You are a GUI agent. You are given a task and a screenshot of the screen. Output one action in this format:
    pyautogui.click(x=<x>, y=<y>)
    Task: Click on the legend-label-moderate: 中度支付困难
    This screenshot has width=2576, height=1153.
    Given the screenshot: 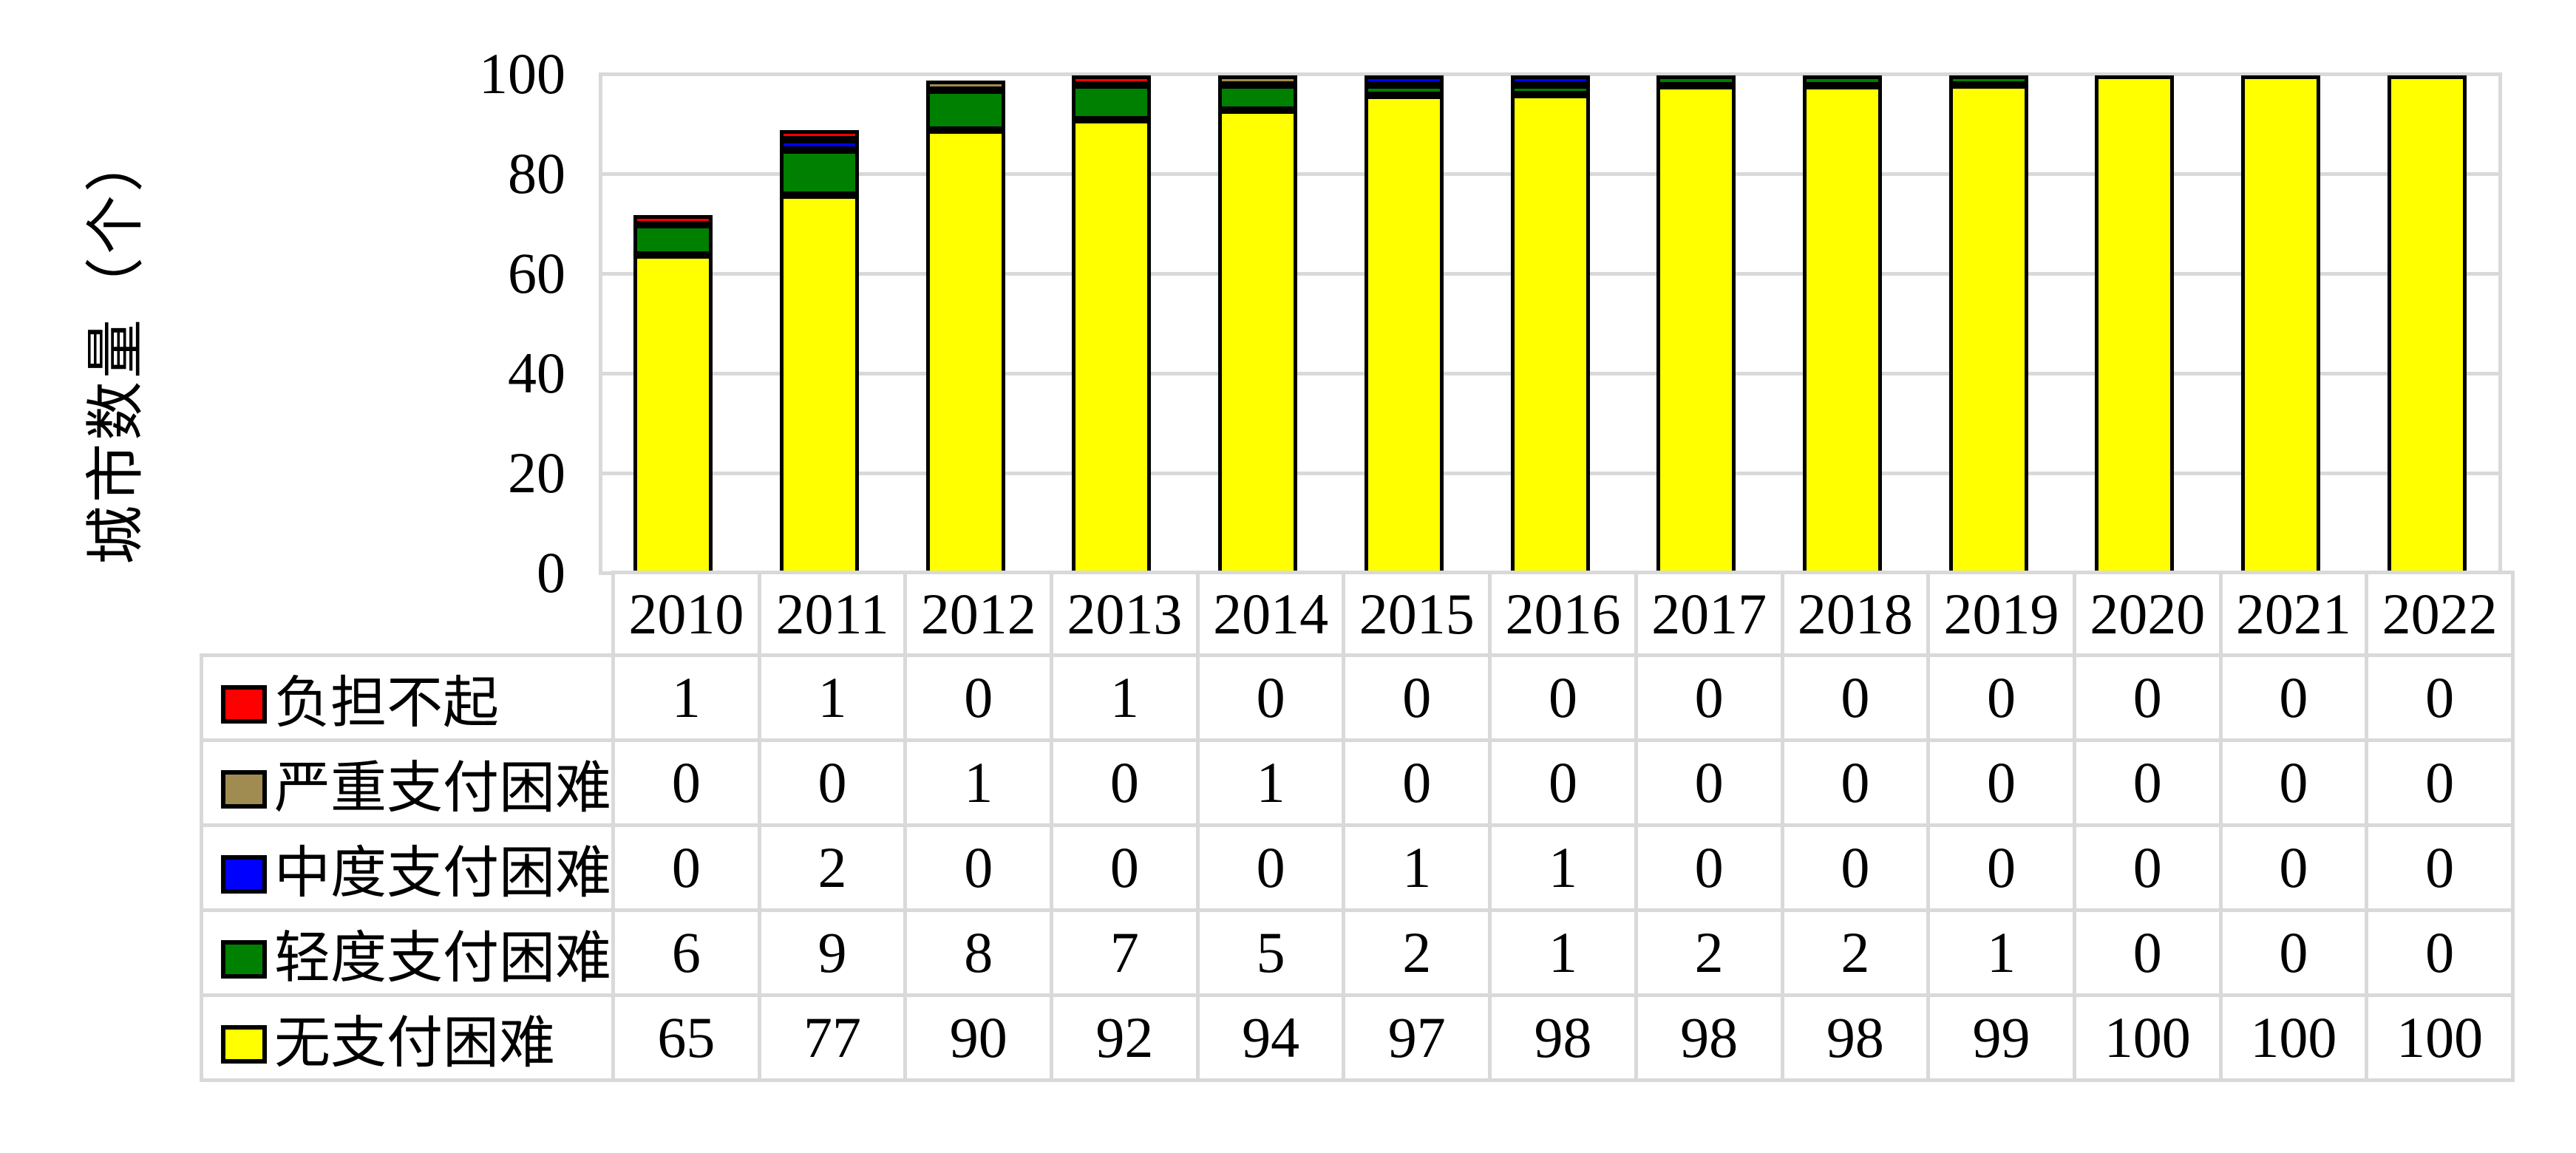 What is the action you would take?
    pyautogui.click(x=442, y=874)
    